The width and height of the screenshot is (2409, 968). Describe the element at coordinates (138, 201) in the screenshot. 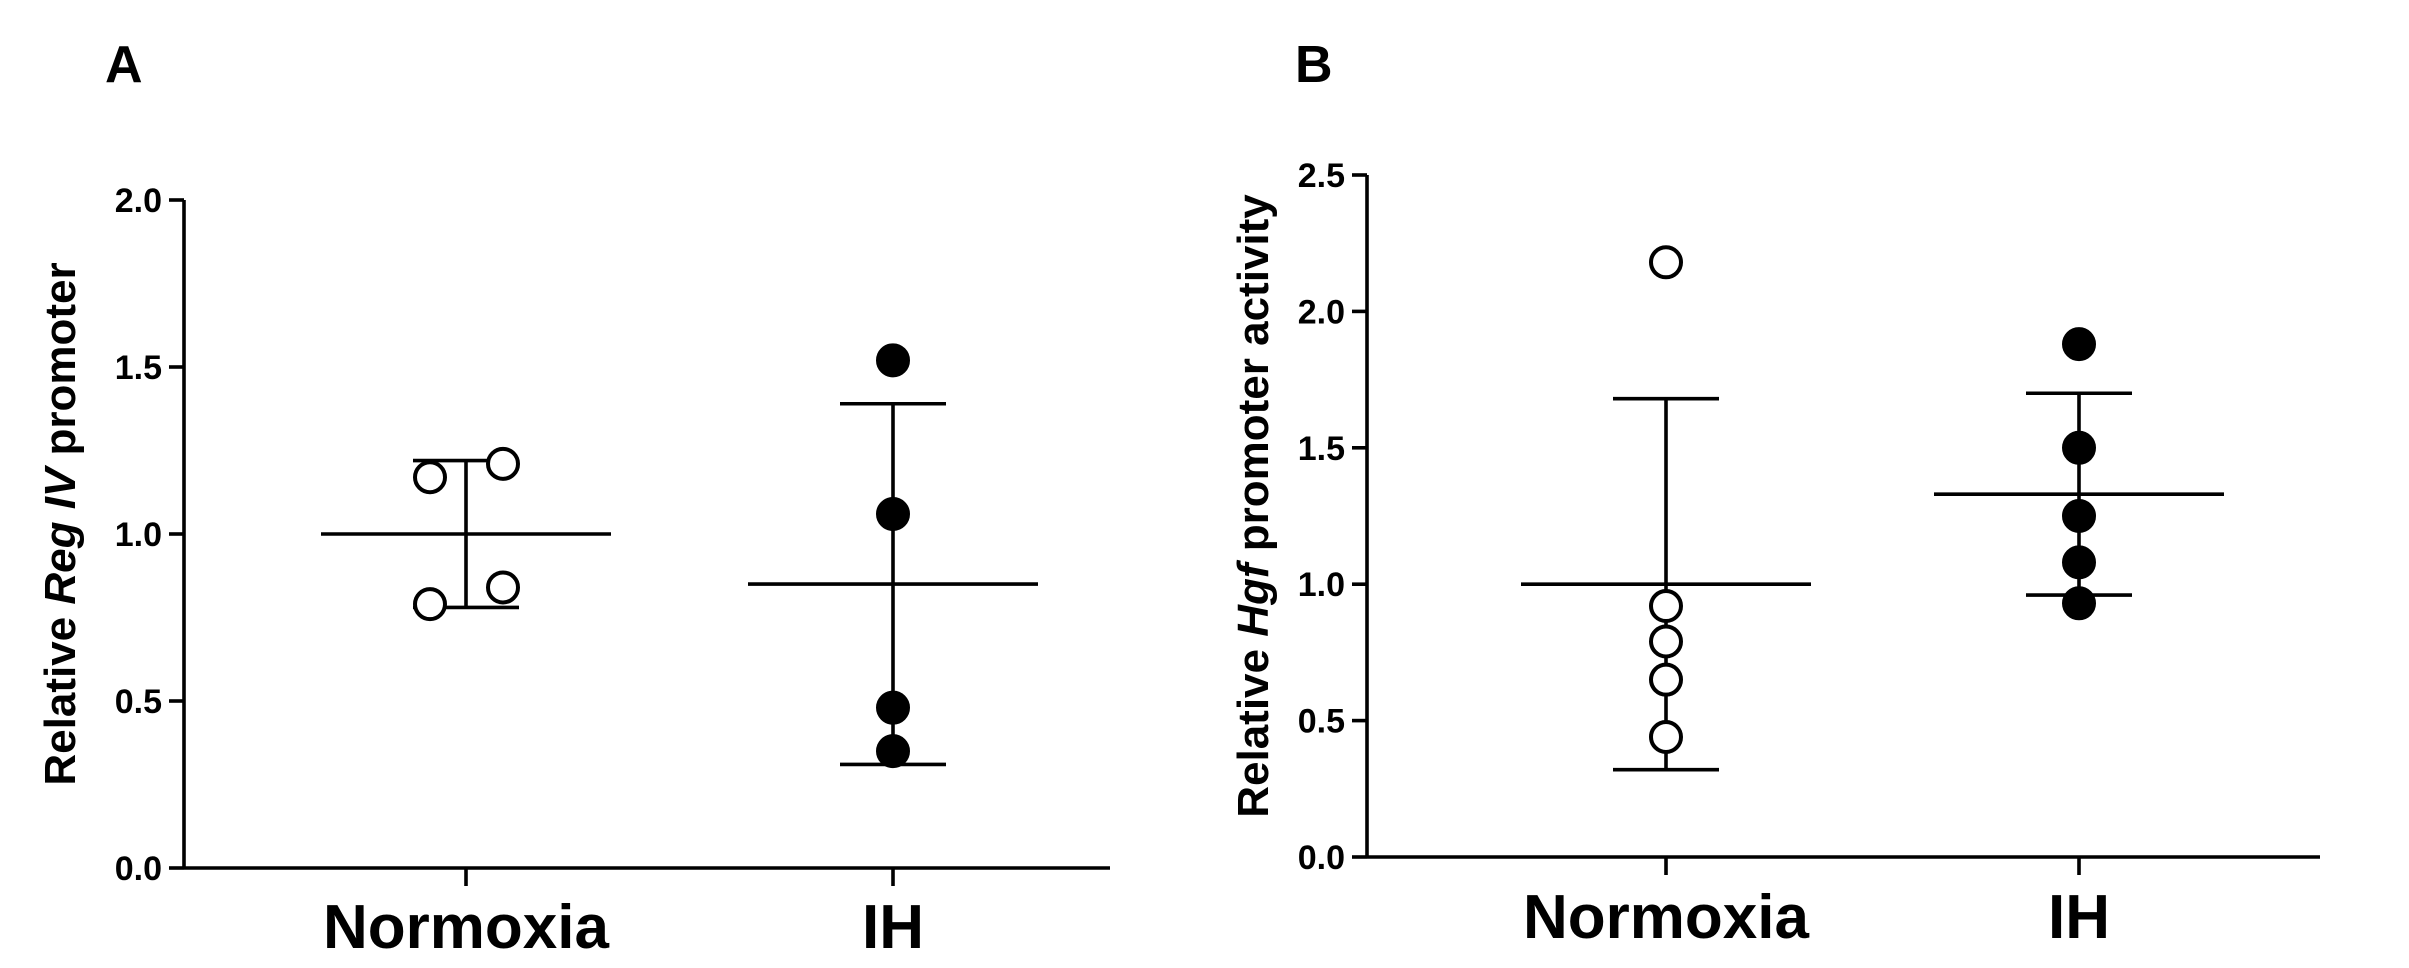

I see `panel-a-y-tick-label: 2.0` at that location.